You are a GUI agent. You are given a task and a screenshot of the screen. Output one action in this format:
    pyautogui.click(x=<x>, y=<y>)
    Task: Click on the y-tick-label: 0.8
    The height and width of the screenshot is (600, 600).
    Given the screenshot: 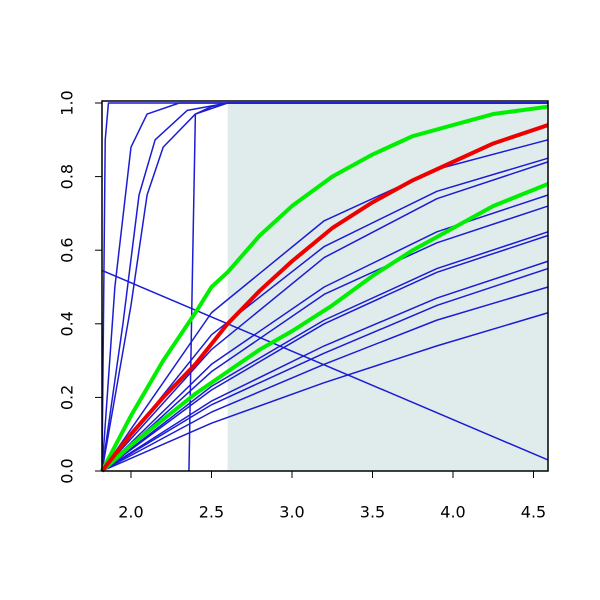 What is the action you would take?
    pyautogui.click(x=67, y=176)
    